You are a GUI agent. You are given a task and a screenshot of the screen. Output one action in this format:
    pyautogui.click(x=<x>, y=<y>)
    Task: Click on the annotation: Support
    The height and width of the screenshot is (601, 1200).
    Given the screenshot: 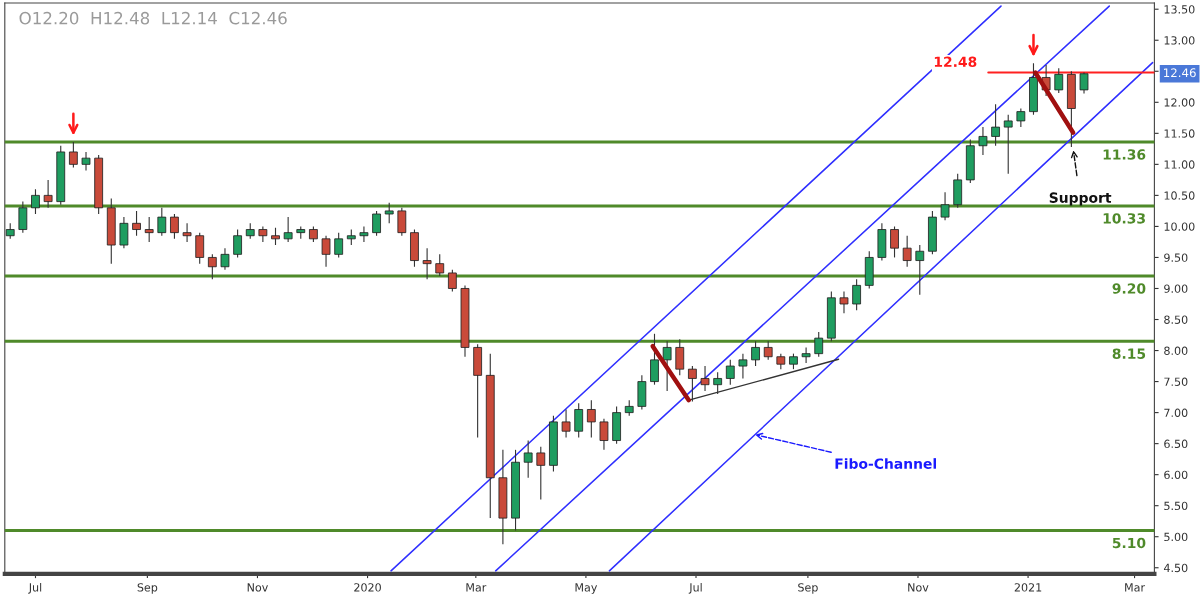 What is the action you would take?
    pyautogui.click(x=1080, y=199)
    